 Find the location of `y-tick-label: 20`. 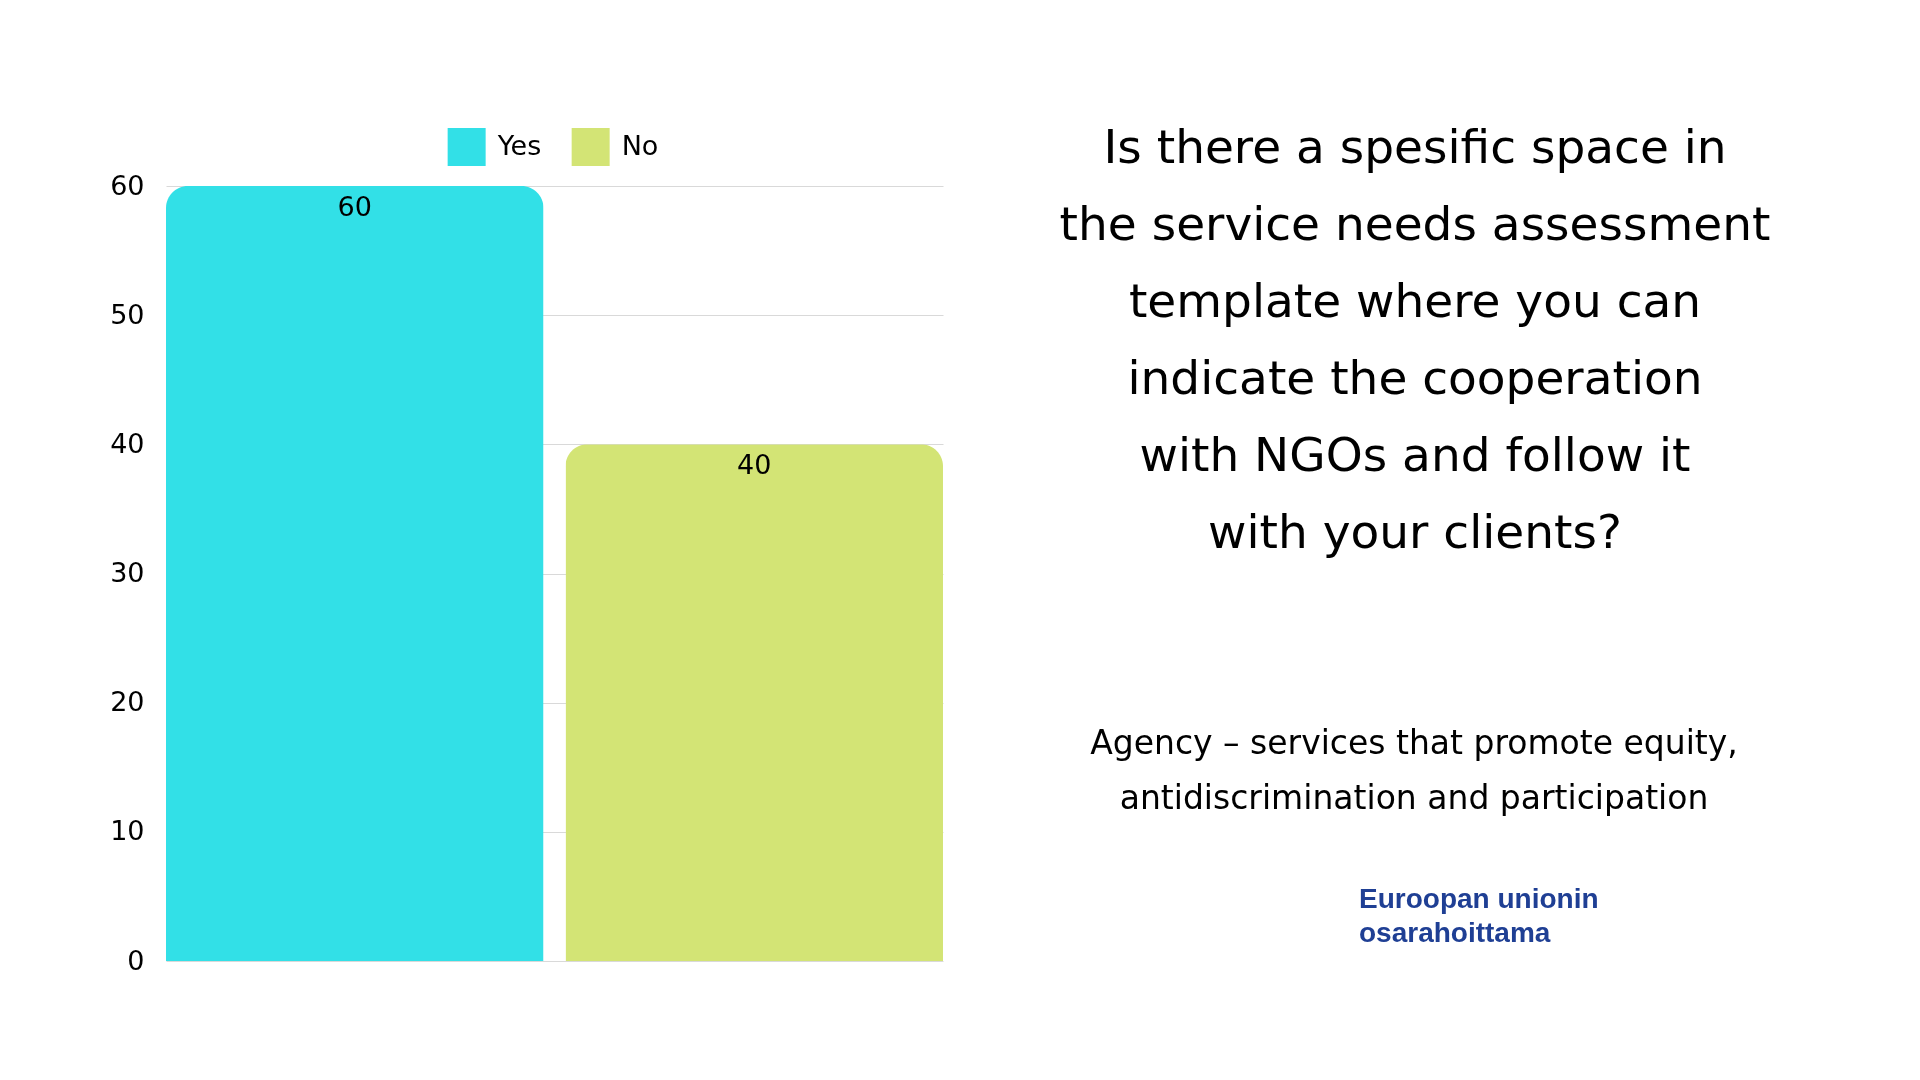

y-tick-label: 20 is located at coordinates (127, 702).